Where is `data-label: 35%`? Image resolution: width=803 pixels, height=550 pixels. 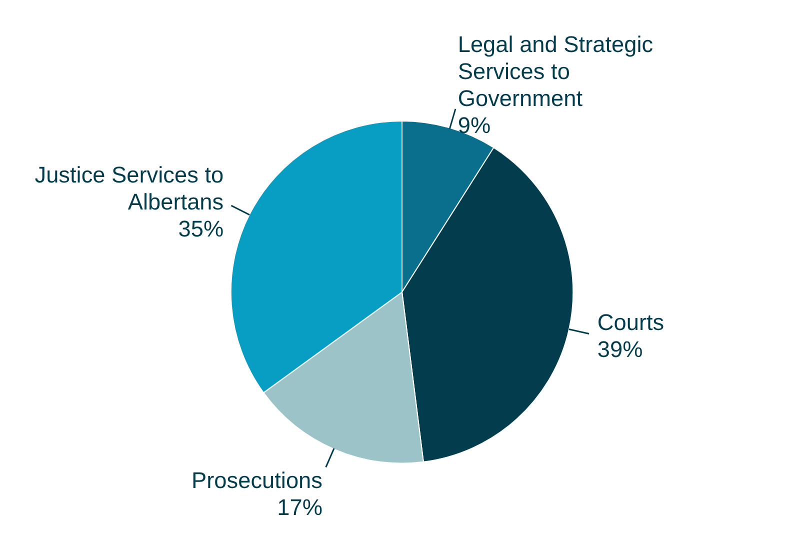
data-label: 35% is located at coordinates (201, 229).